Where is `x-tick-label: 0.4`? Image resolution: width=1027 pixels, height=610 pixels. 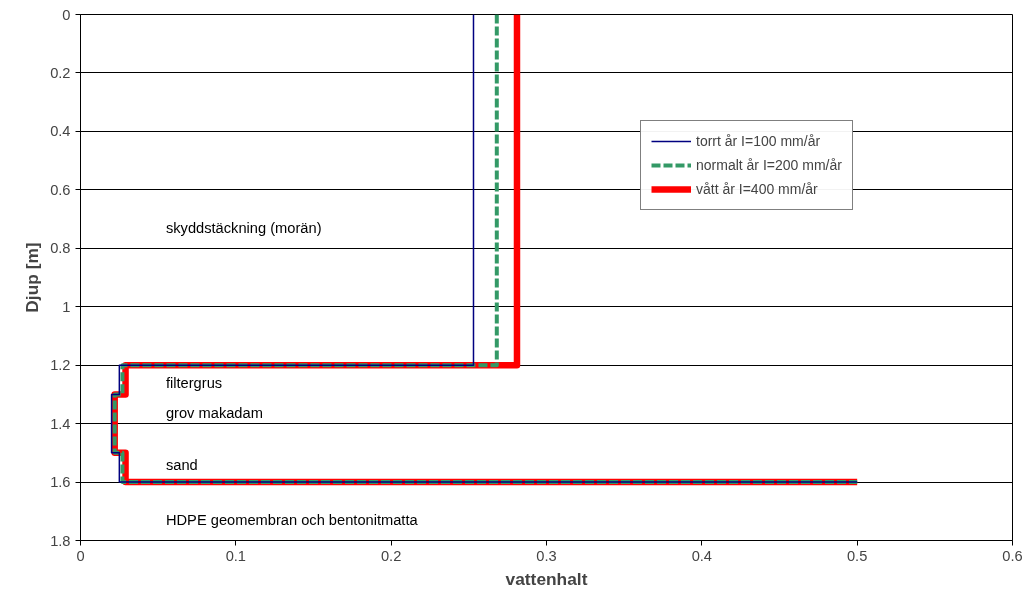 x-tick-label: 0.4 is located at coordinates (702, 555).